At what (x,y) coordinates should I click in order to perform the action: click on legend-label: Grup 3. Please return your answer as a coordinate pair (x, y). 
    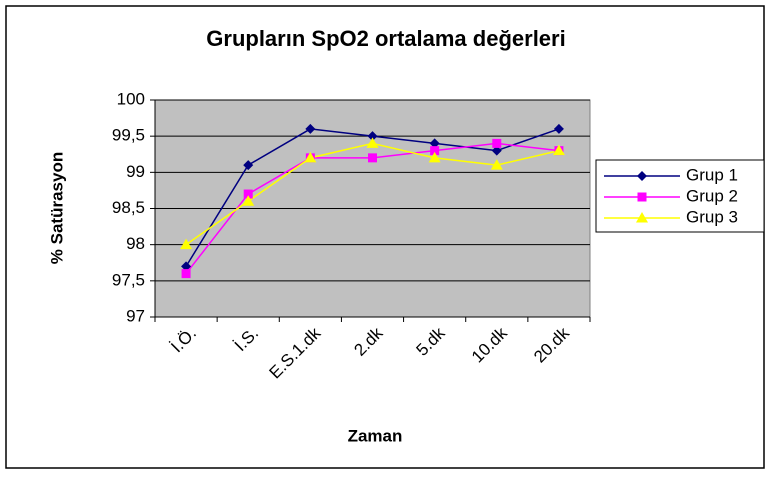
    Looking at the image, I should click on (712, 216).